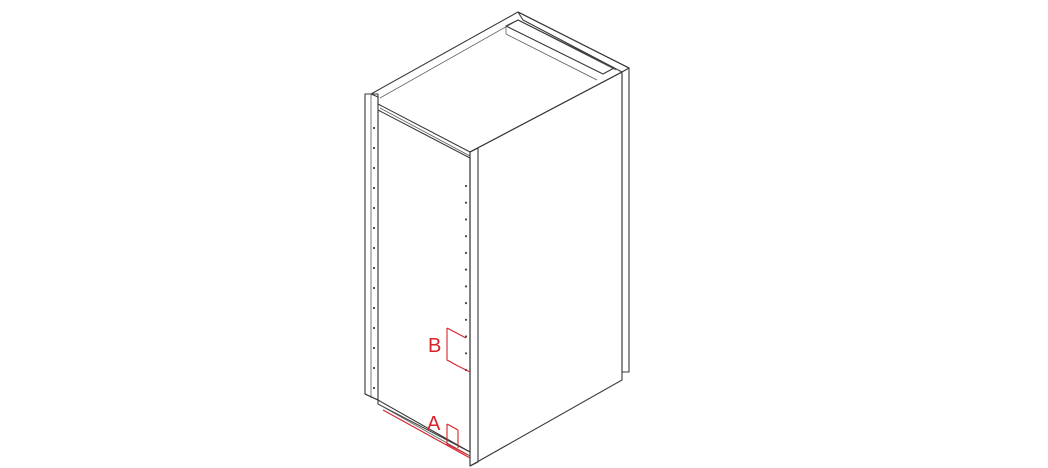 This screenshot has width=1048, height=468. Describe the element at coordinates (434, 424) in the screenshot. I see `callout-a-label: A` at that location.